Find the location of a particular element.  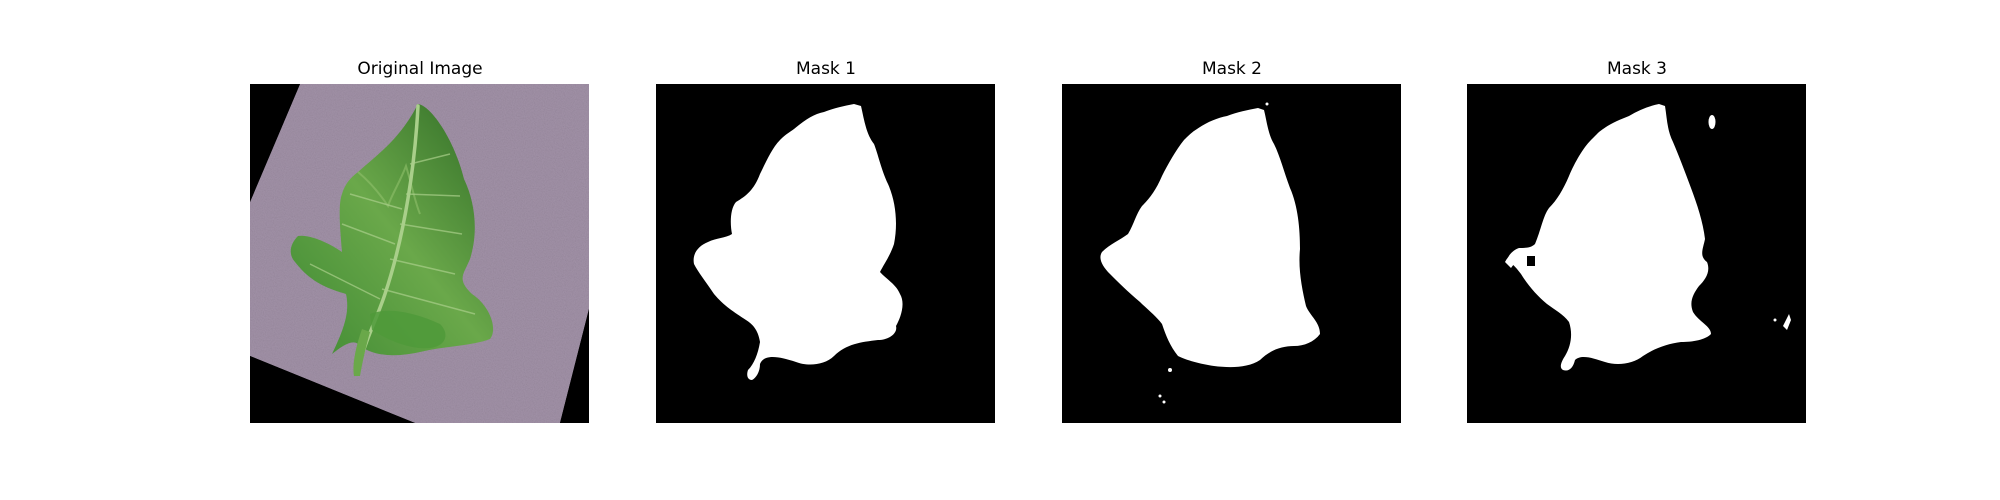

mask-2-image is located at coordinates (1231, 253).